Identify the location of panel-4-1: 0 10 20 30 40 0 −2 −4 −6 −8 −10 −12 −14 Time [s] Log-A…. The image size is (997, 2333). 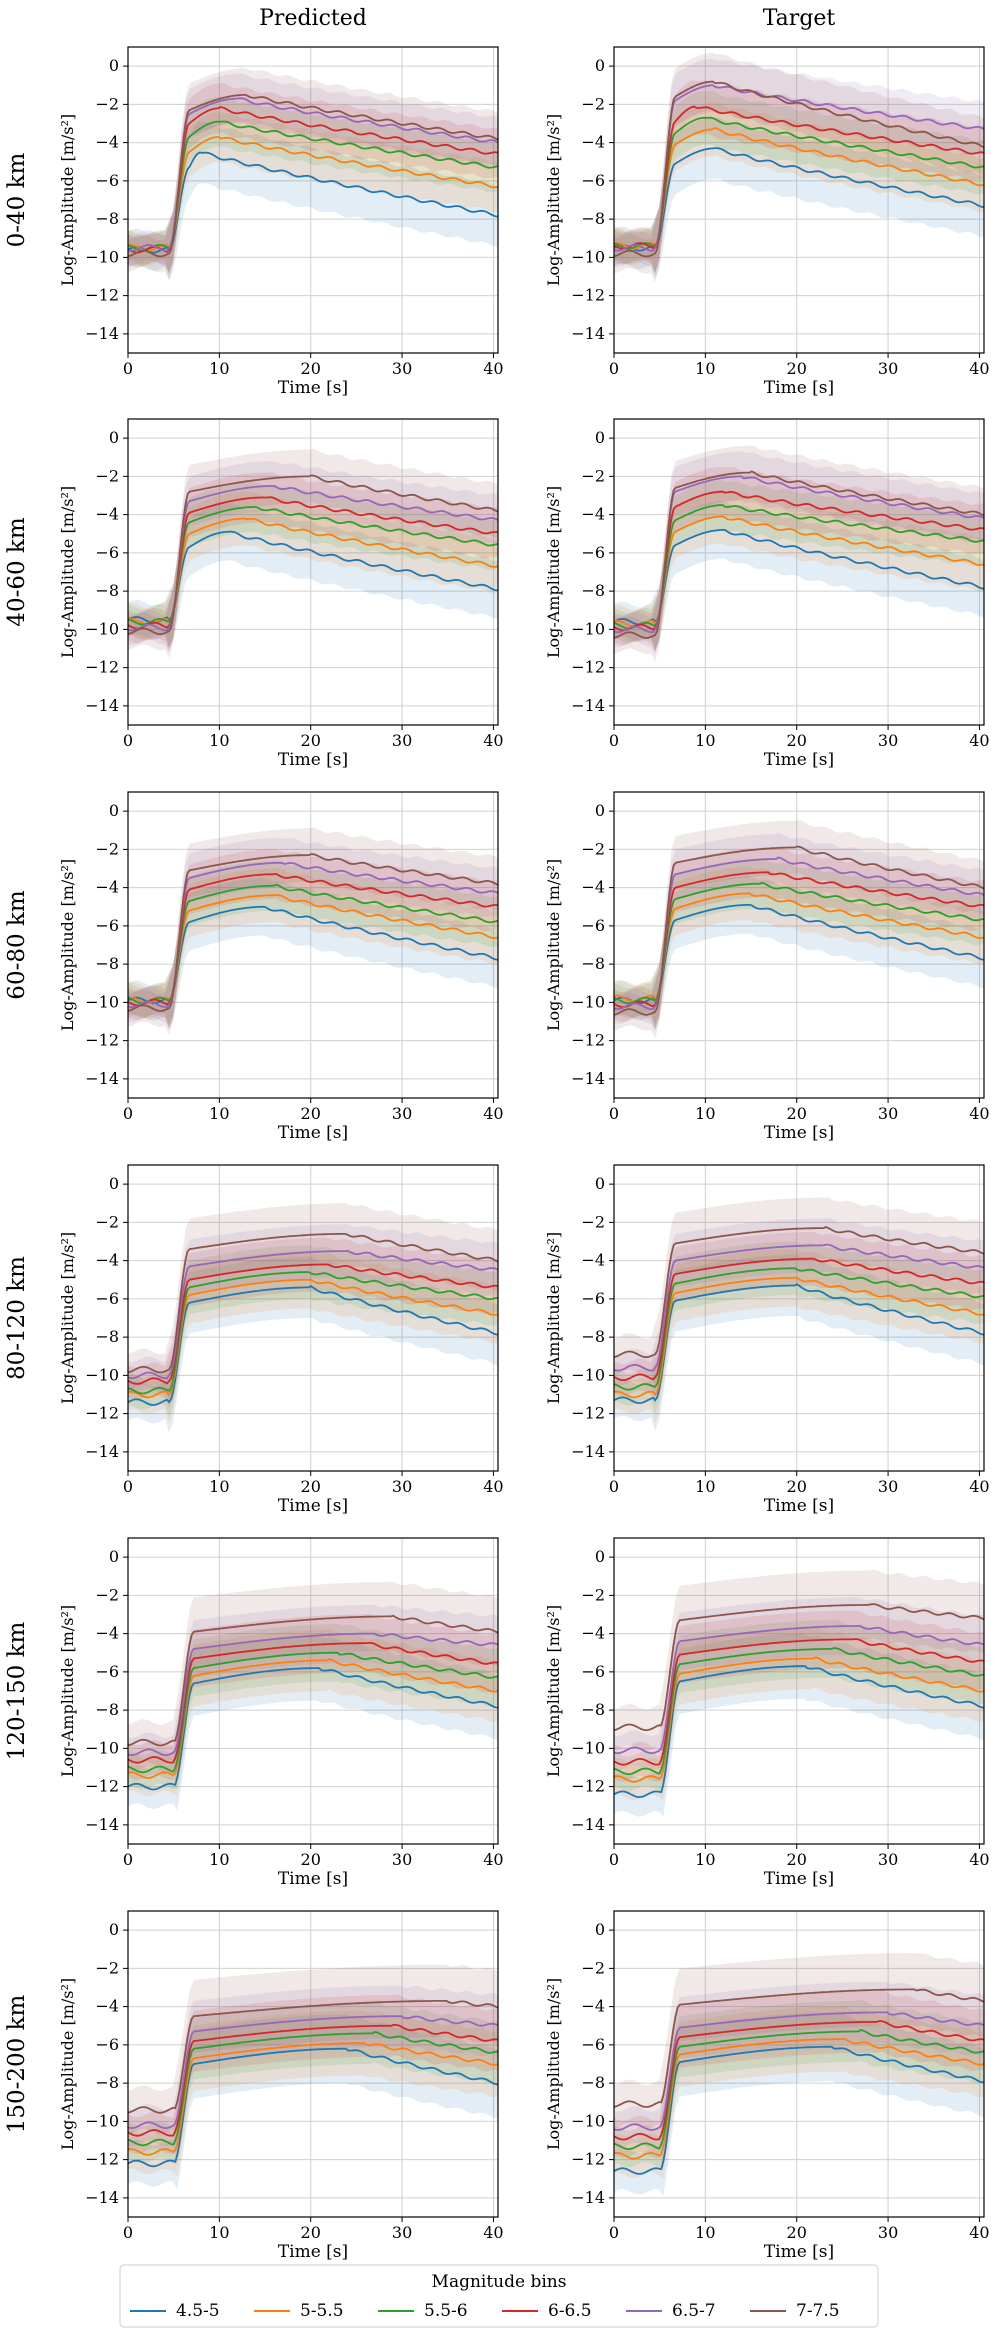
(767, 1713).